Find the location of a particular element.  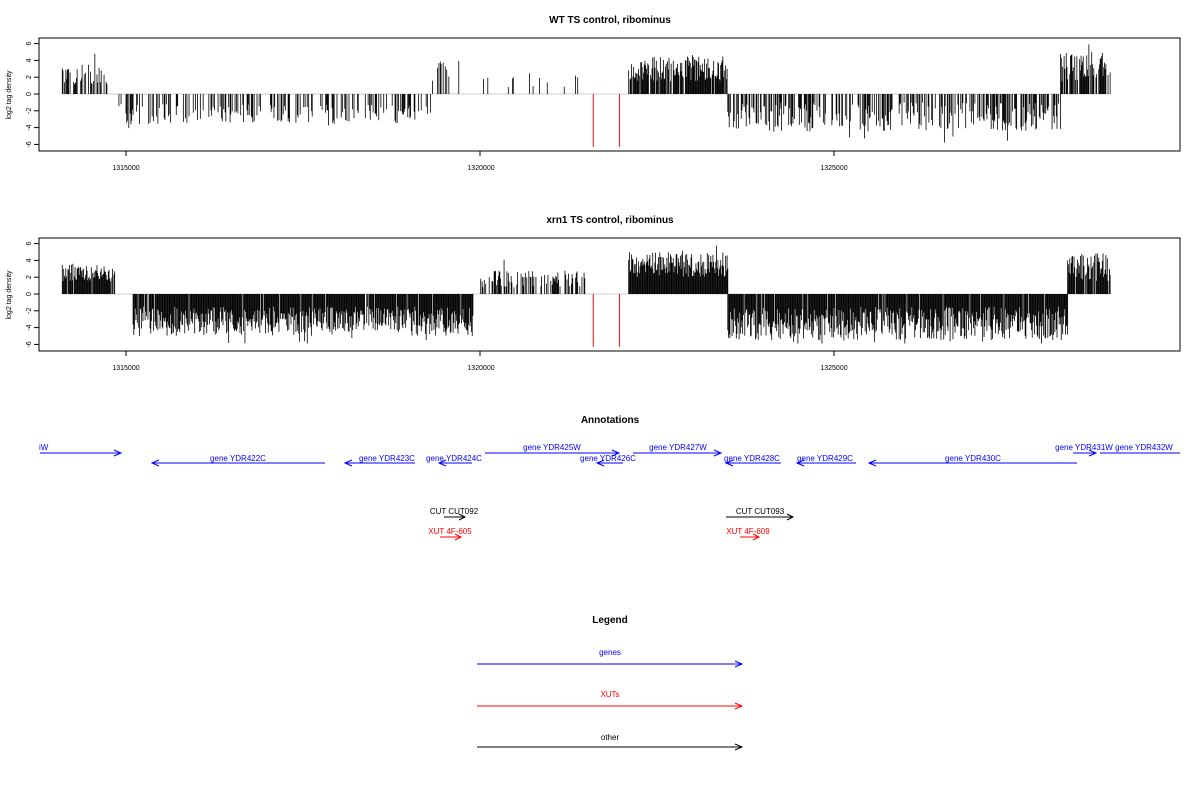

plot-frame is located at coordinates (609, 94).